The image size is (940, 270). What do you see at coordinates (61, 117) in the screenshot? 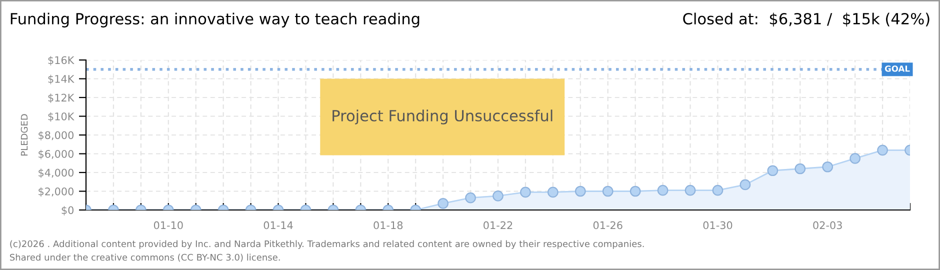
I see `y-tick-label: $10K` at bounding box center [61, 117].